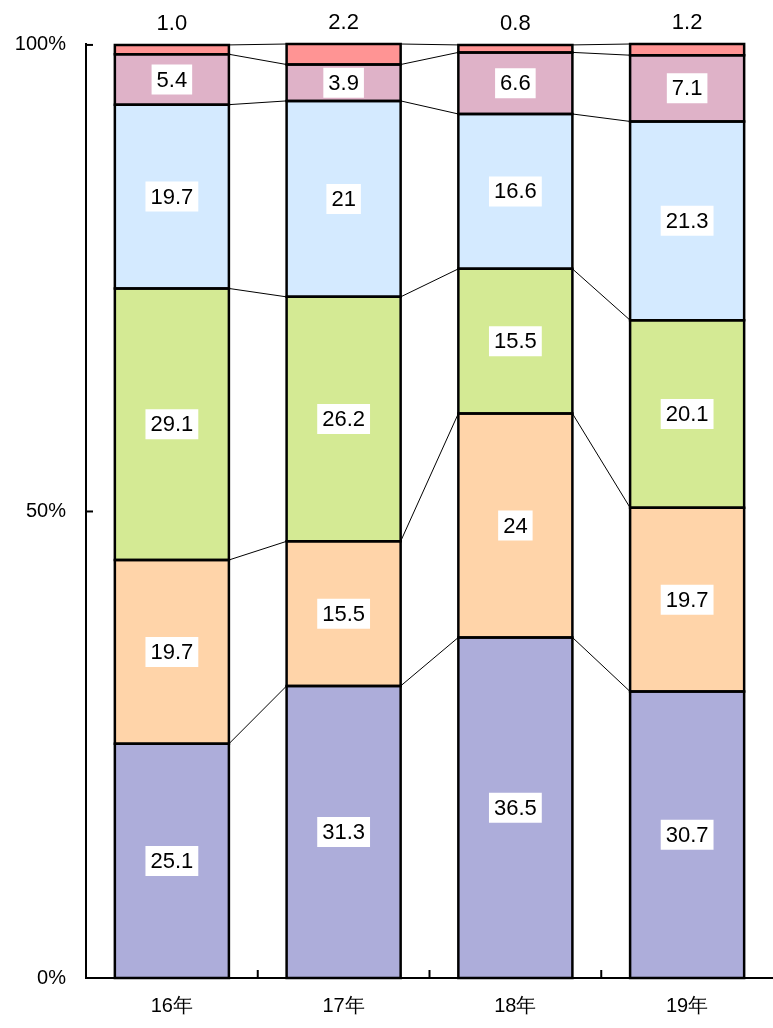 The image size is (773, 1028). Describe the element at coordinates (172, 860) in the screenshot. I see `data-label: 25.1` at that location.